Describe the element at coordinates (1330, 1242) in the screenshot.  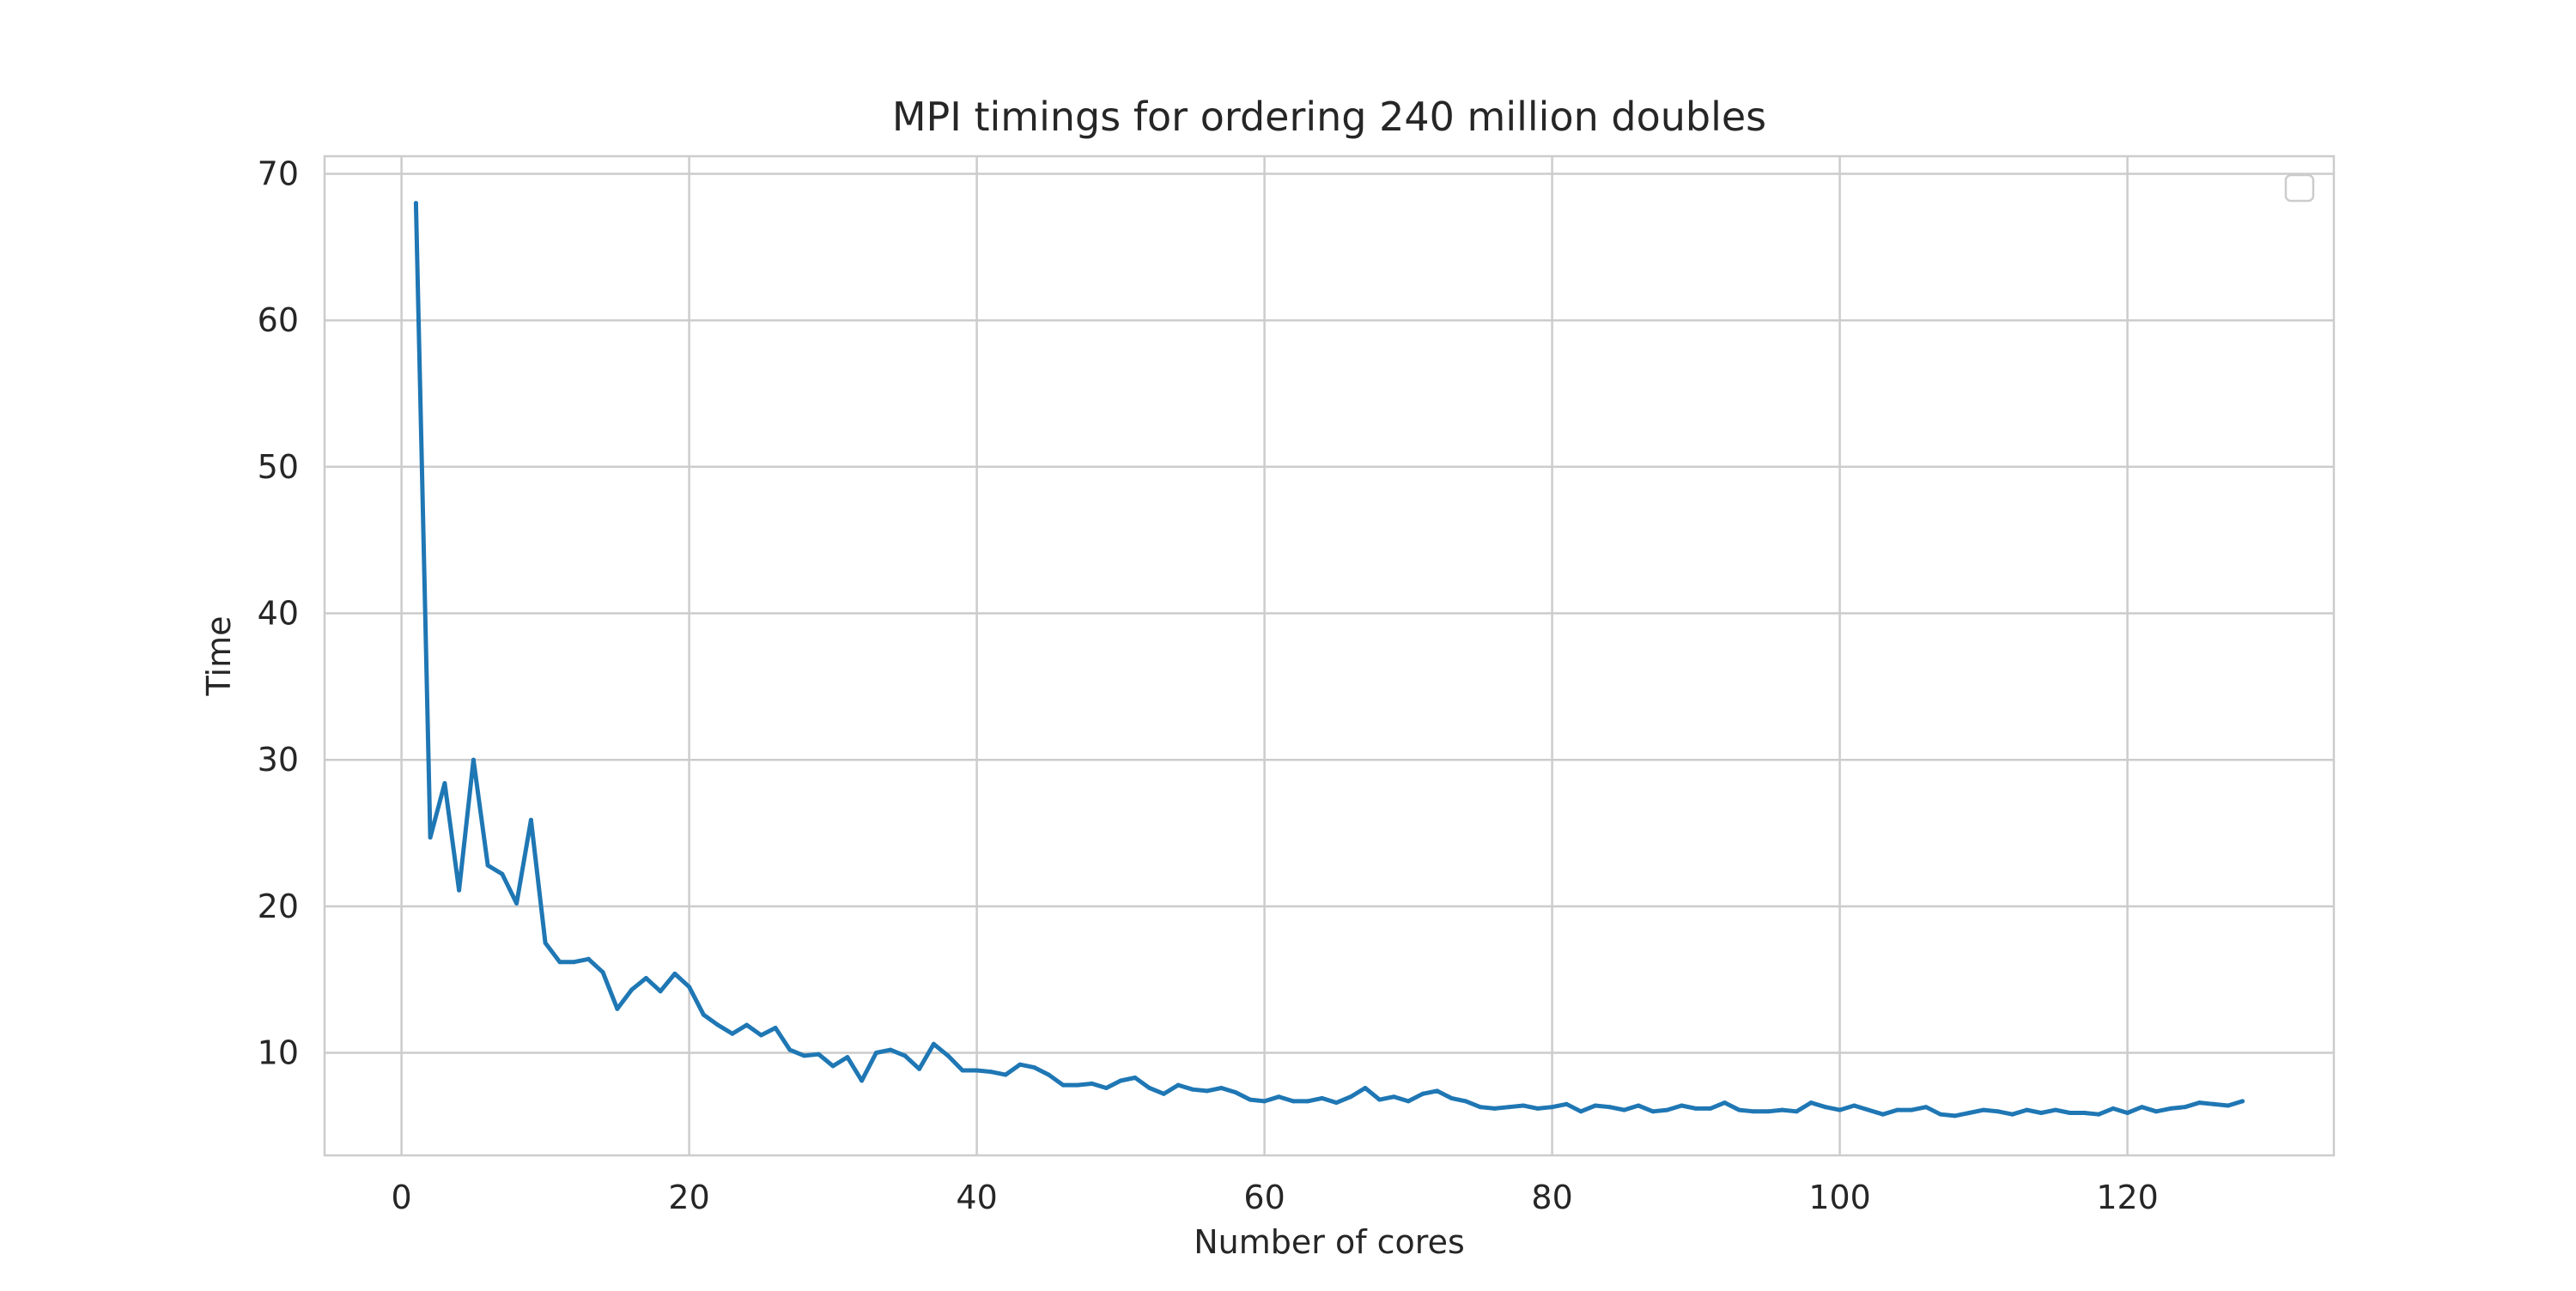
I see `x-axis-label: Number of cores` at that location.